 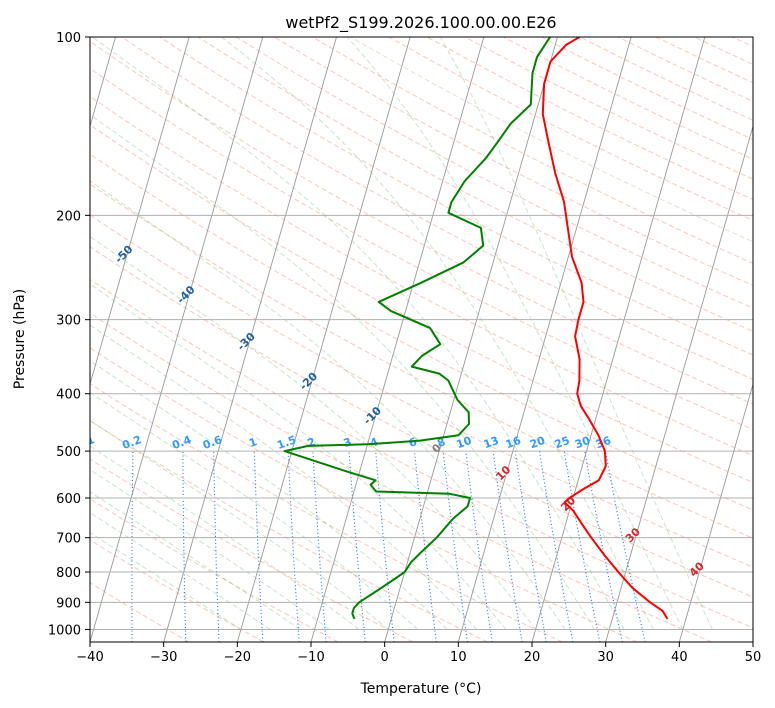 What do you see at coordinates (582, 443) in the screenshot?
I see `mixing-ratio-label: 30` at bounding box center [582, 443].